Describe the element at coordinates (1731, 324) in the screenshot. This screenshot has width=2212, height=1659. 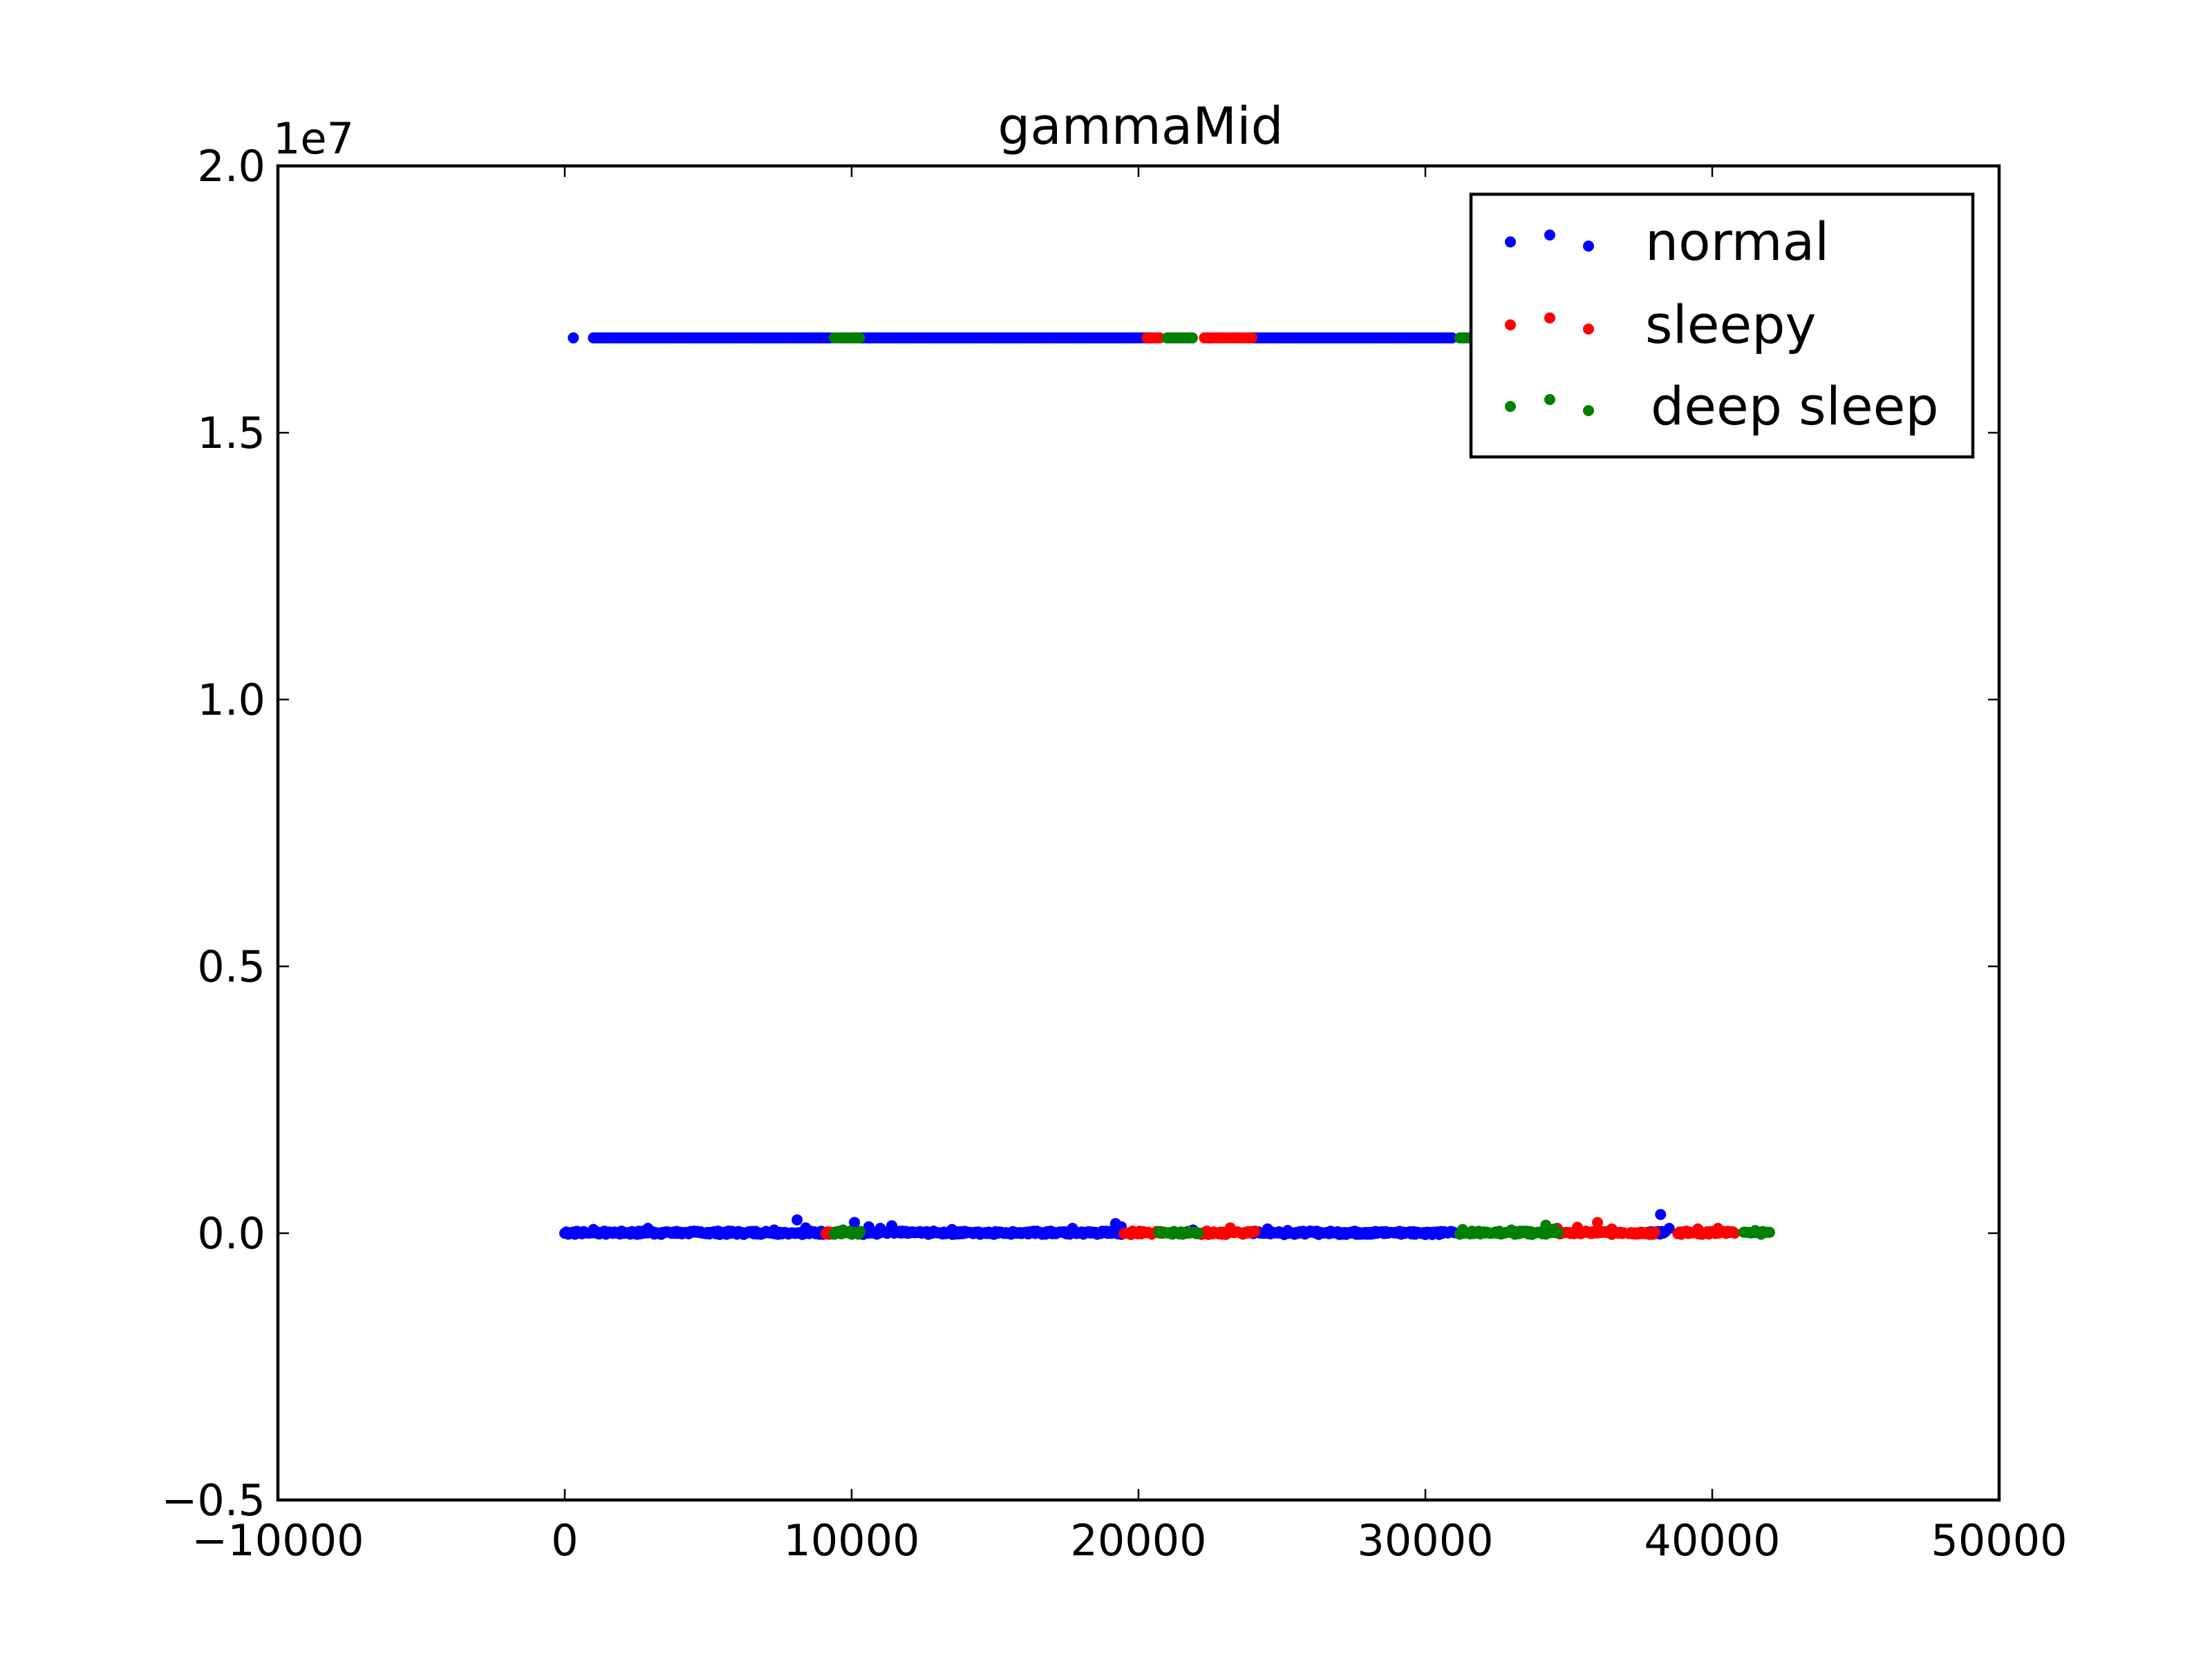
I see `legend-label: sleepy` at that location.